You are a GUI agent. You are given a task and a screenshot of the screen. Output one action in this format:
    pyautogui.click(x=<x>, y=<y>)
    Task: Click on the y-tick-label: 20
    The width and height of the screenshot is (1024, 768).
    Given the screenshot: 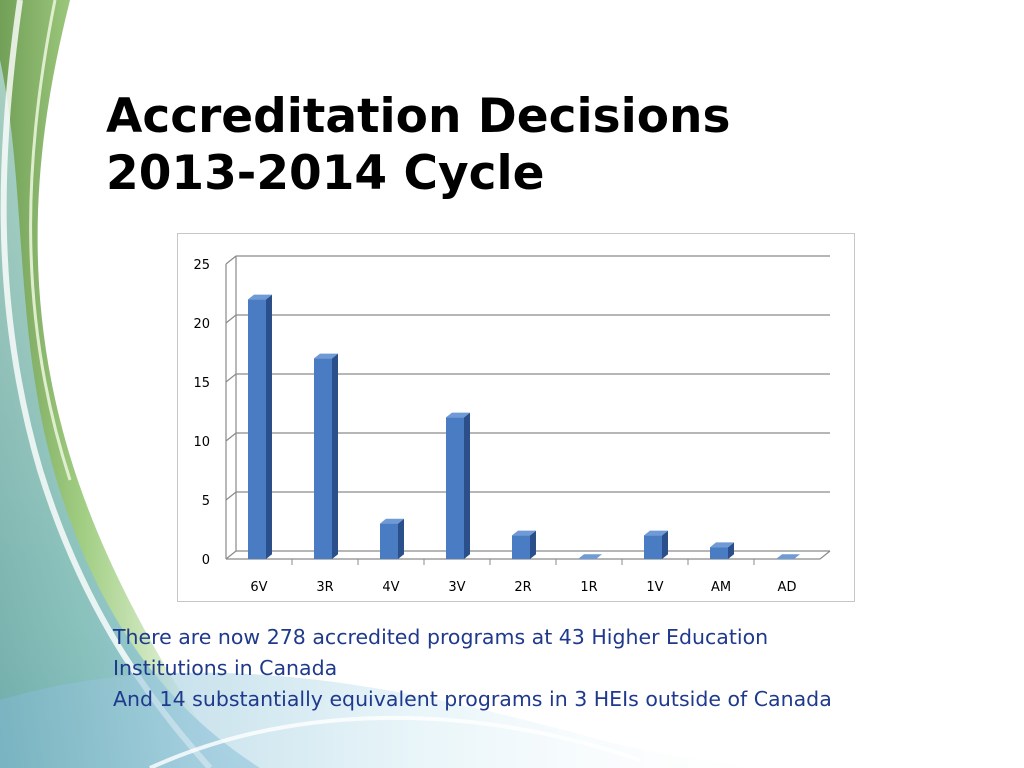 What is the action you would take?
    pyautogui.click(x=201, y=324)
    